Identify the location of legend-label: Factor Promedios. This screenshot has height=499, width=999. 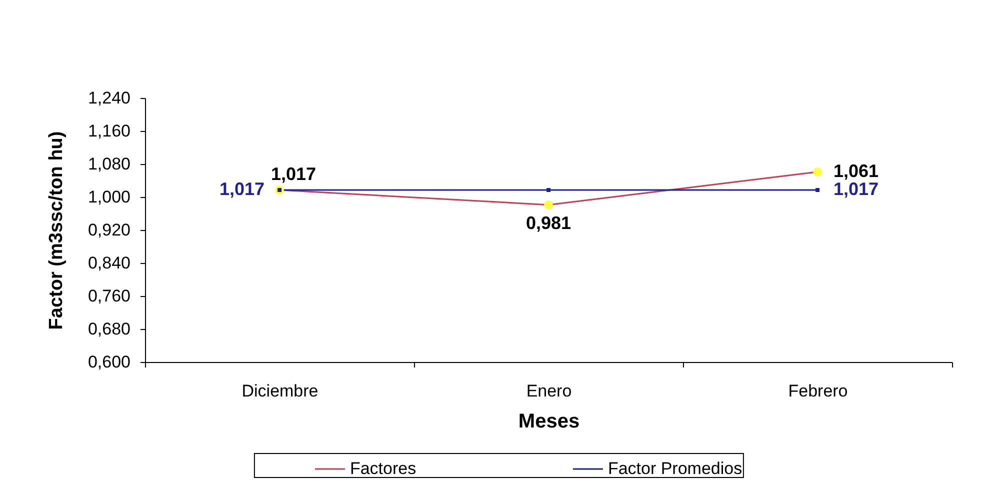
(675, 468).